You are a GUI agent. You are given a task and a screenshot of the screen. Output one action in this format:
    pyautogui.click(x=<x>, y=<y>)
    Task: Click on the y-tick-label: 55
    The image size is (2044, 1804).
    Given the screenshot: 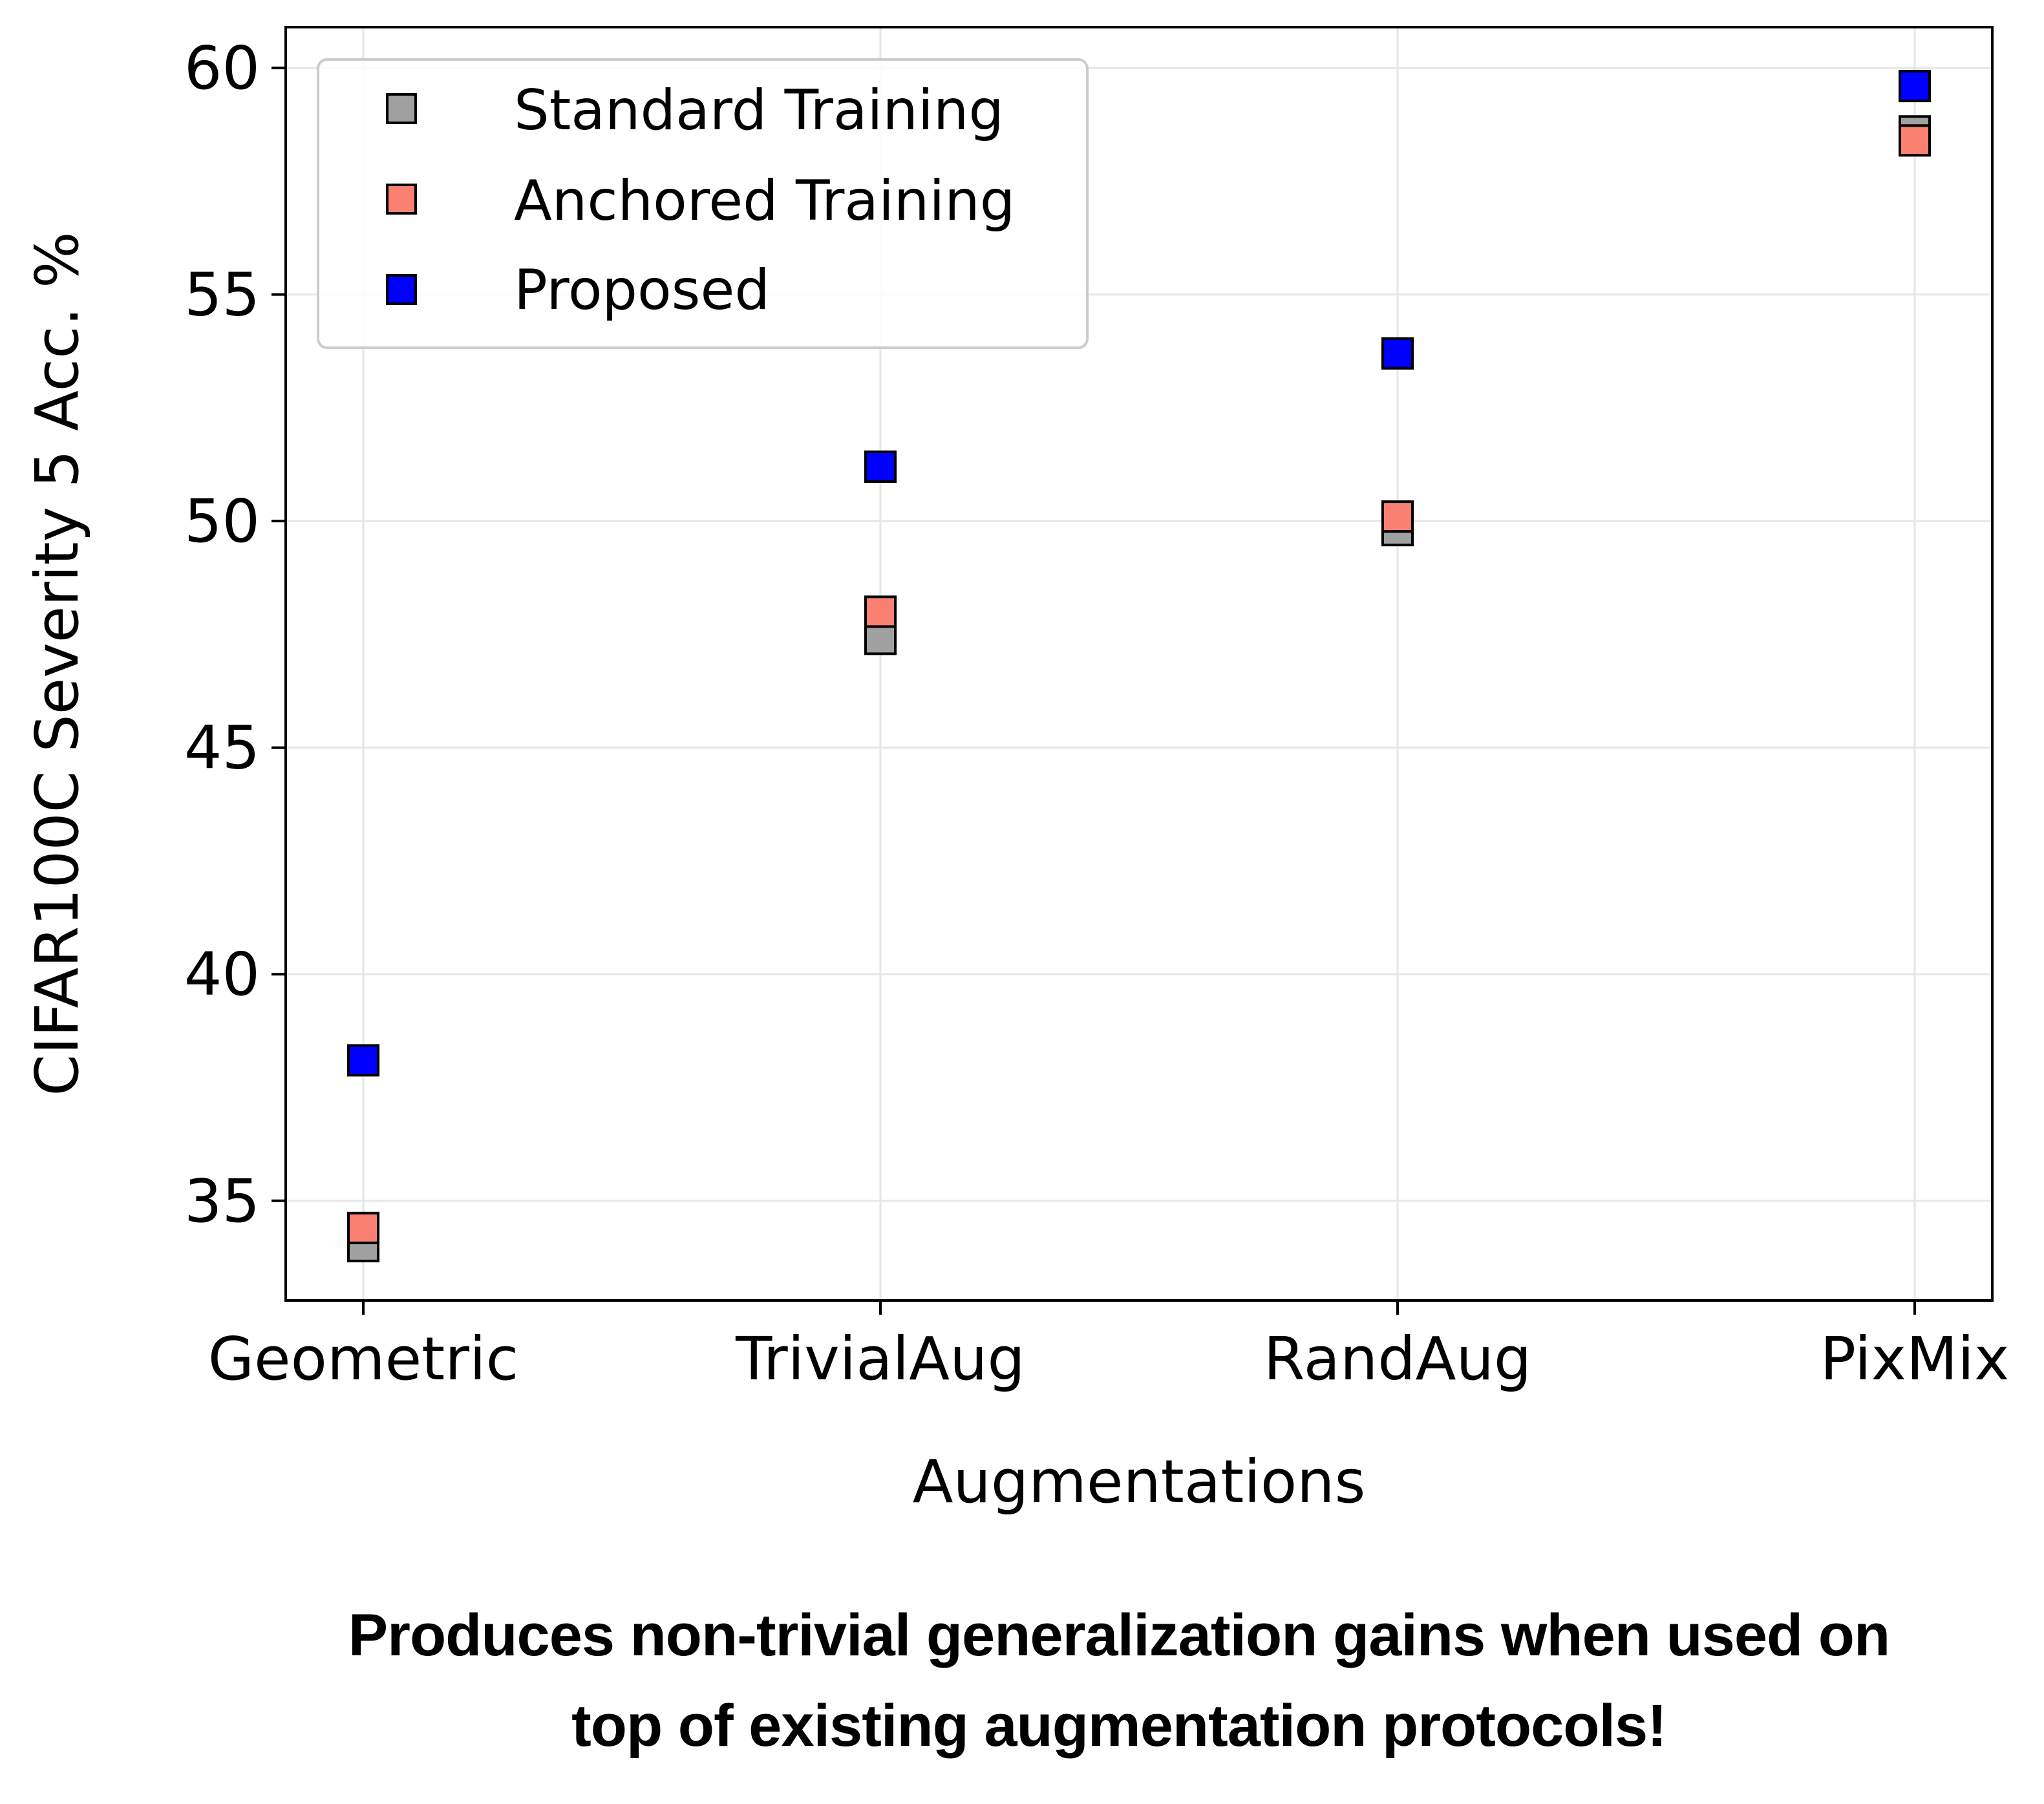 What is the action you would take?
    pyautogui.click(x=222, y=295)
    